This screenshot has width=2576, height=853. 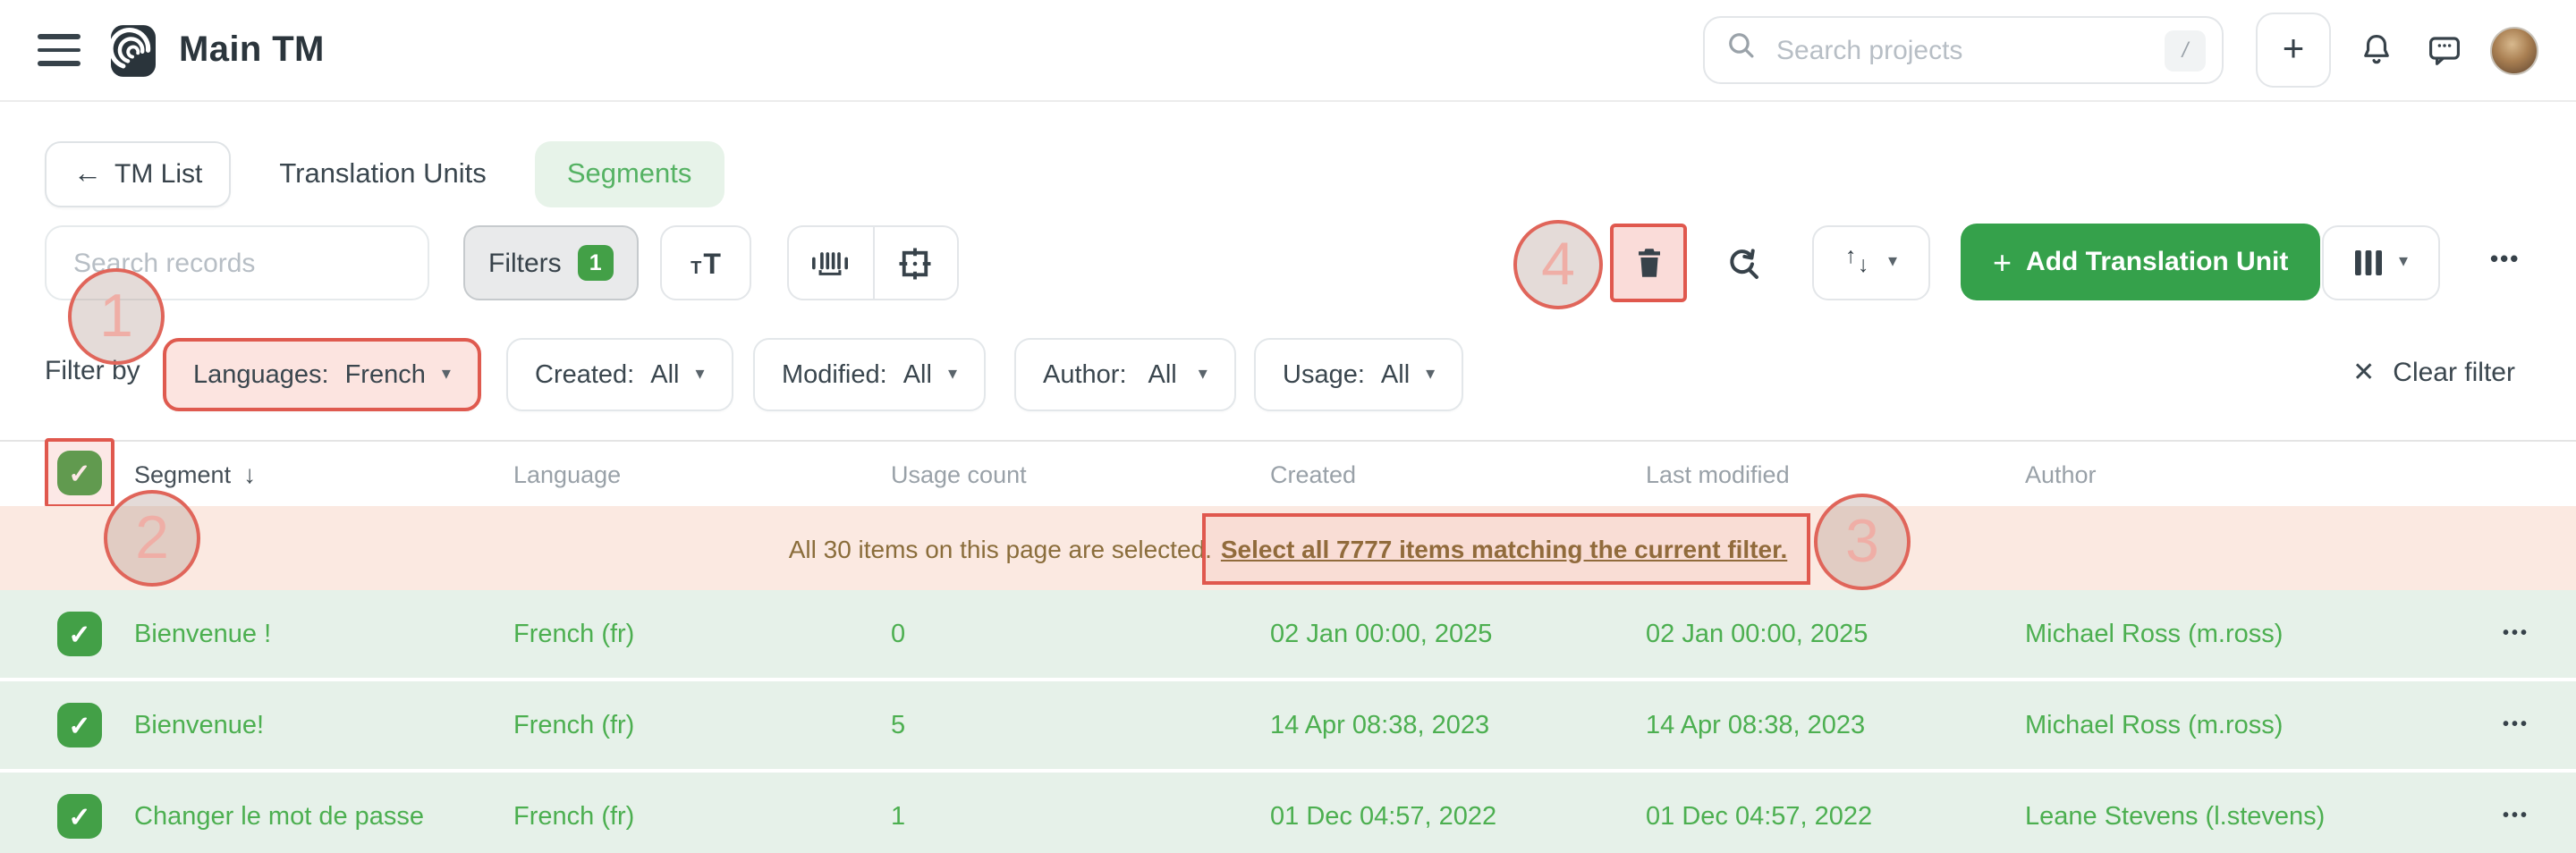 I want to click on filter-modified-label: Modified:, so click(x=834, y=374).